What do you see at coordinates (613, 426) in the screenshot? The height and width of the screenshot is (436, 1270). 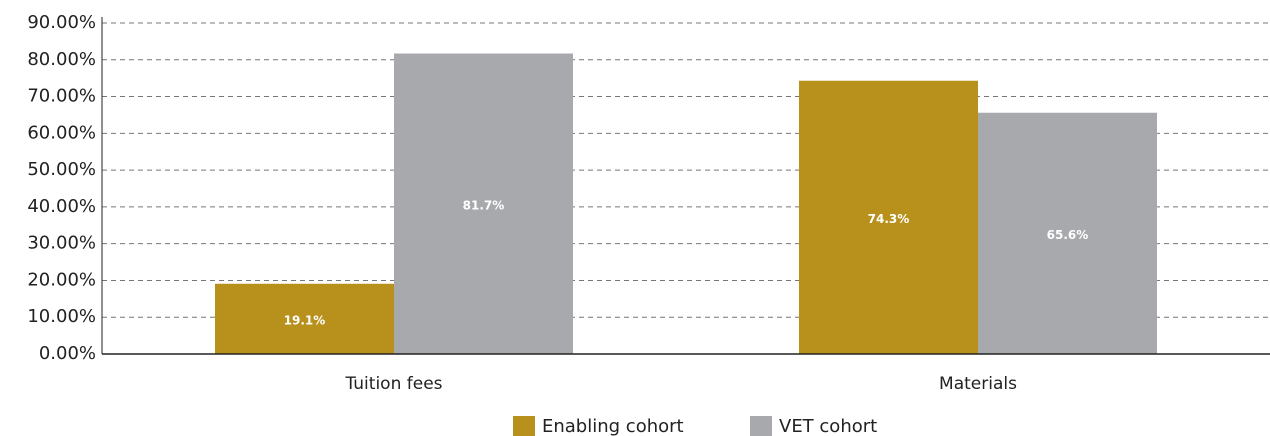 I see `legend-label: Enabling cohort` at bounding box center [613, 426].